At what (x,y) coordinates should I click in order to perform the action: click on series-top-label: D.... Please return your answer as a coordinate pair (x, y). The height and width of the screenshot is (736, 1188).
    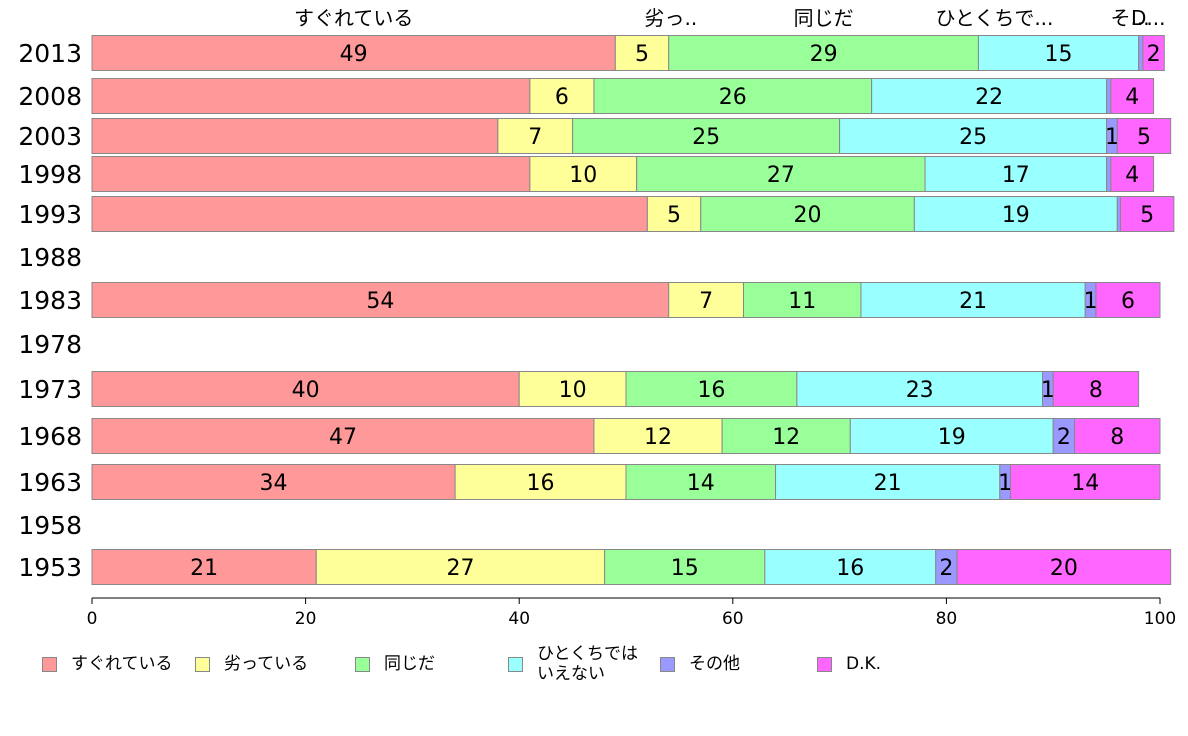
    Looking at the image, I should click on (1148, 18).